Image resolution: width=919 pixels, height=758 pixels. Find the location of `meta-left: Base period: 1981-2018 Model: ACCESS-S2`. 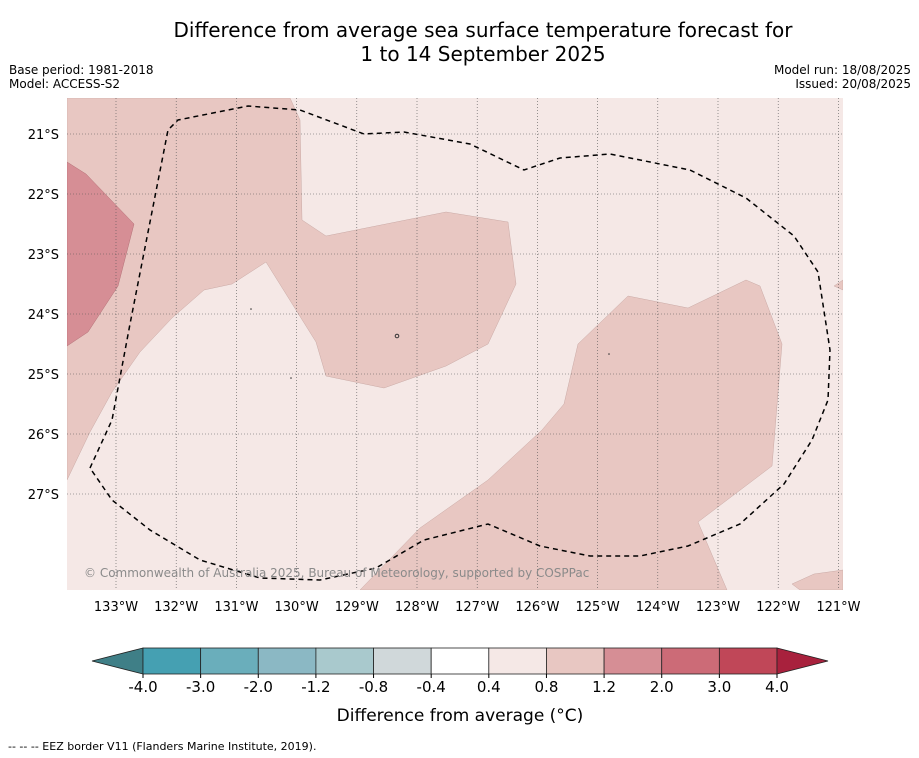

meta-left: Base period: 1981-2018 Model: ACCESS-S2 is located at coordinates (81, 77).